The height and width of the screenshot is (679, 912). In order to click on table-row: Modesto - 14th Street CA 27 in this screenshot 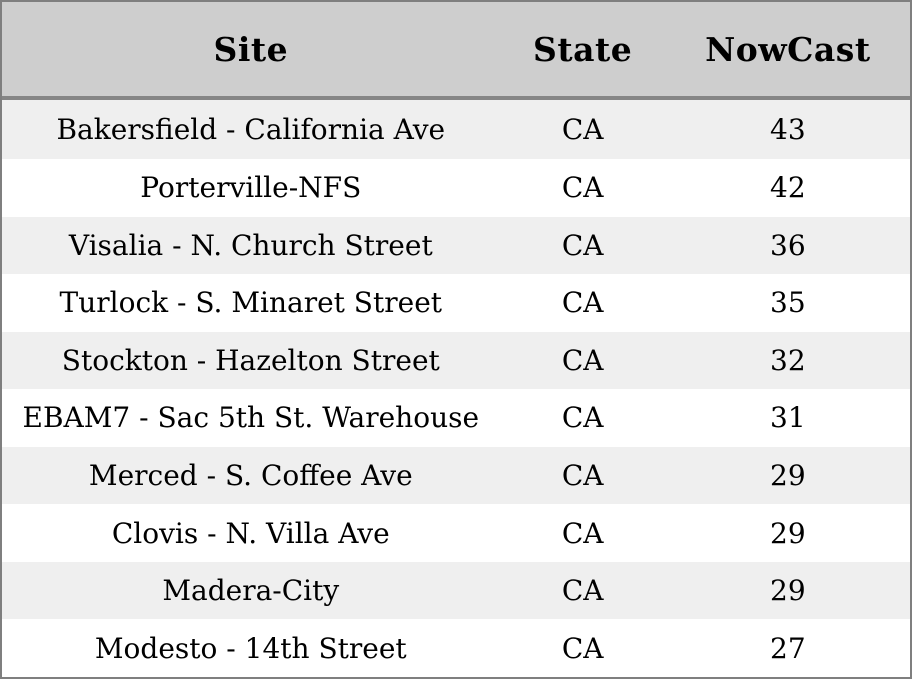, I will do `click(456, 648)`.